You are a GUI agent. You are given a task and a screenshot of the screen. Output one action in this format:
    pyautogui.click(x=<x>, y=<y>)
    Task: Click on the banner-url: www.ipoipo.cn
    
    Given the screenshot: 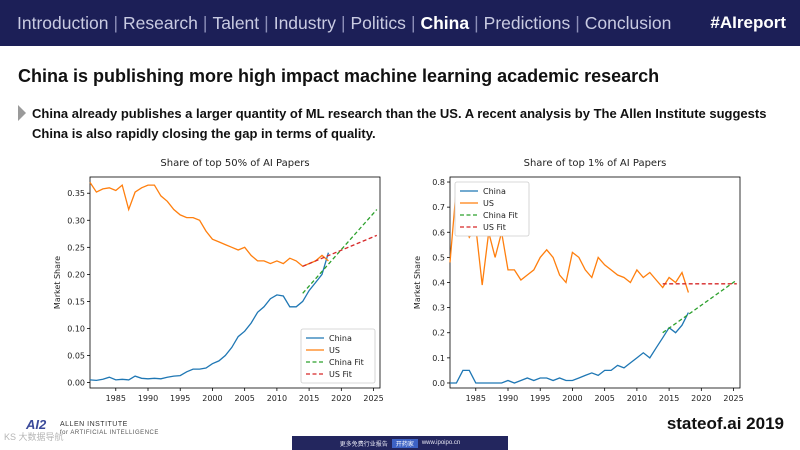 What is the action you would take?
    pyautogui.click(x=441, y=443)
    